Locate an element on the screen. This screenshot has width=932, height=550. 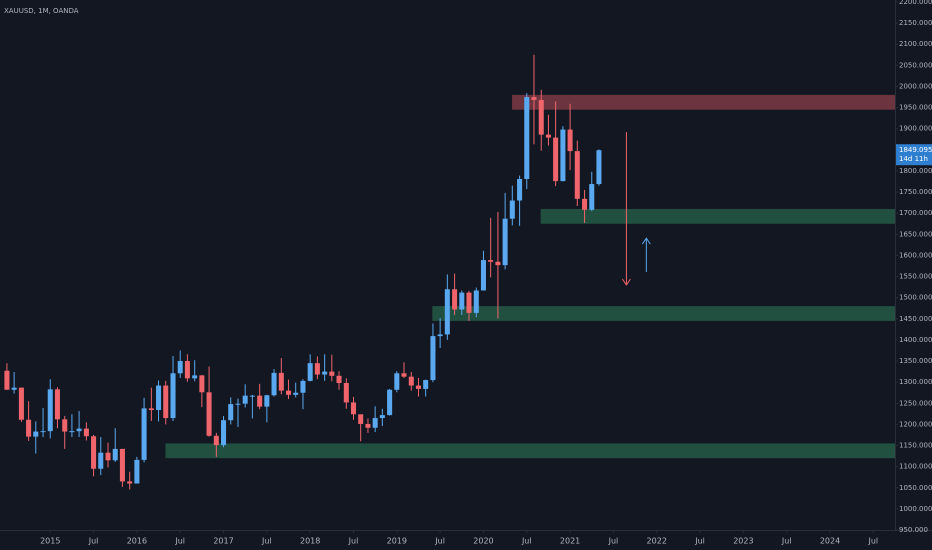
y-tick-label: 1600.000 is located at coordinates (915, 255).